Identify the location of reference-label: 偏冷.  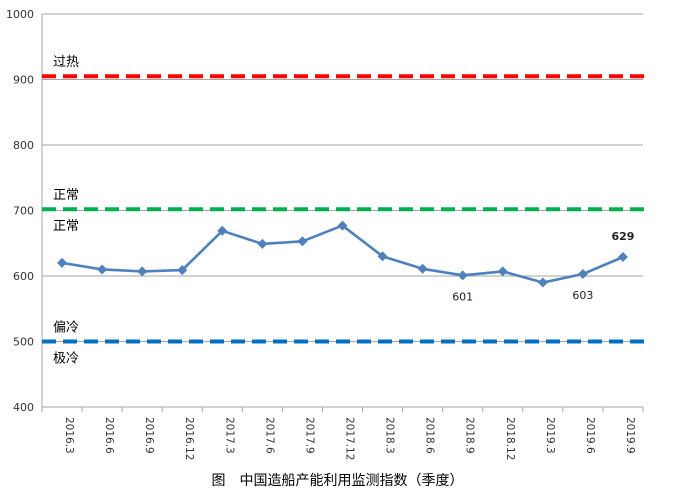
(66, 328).